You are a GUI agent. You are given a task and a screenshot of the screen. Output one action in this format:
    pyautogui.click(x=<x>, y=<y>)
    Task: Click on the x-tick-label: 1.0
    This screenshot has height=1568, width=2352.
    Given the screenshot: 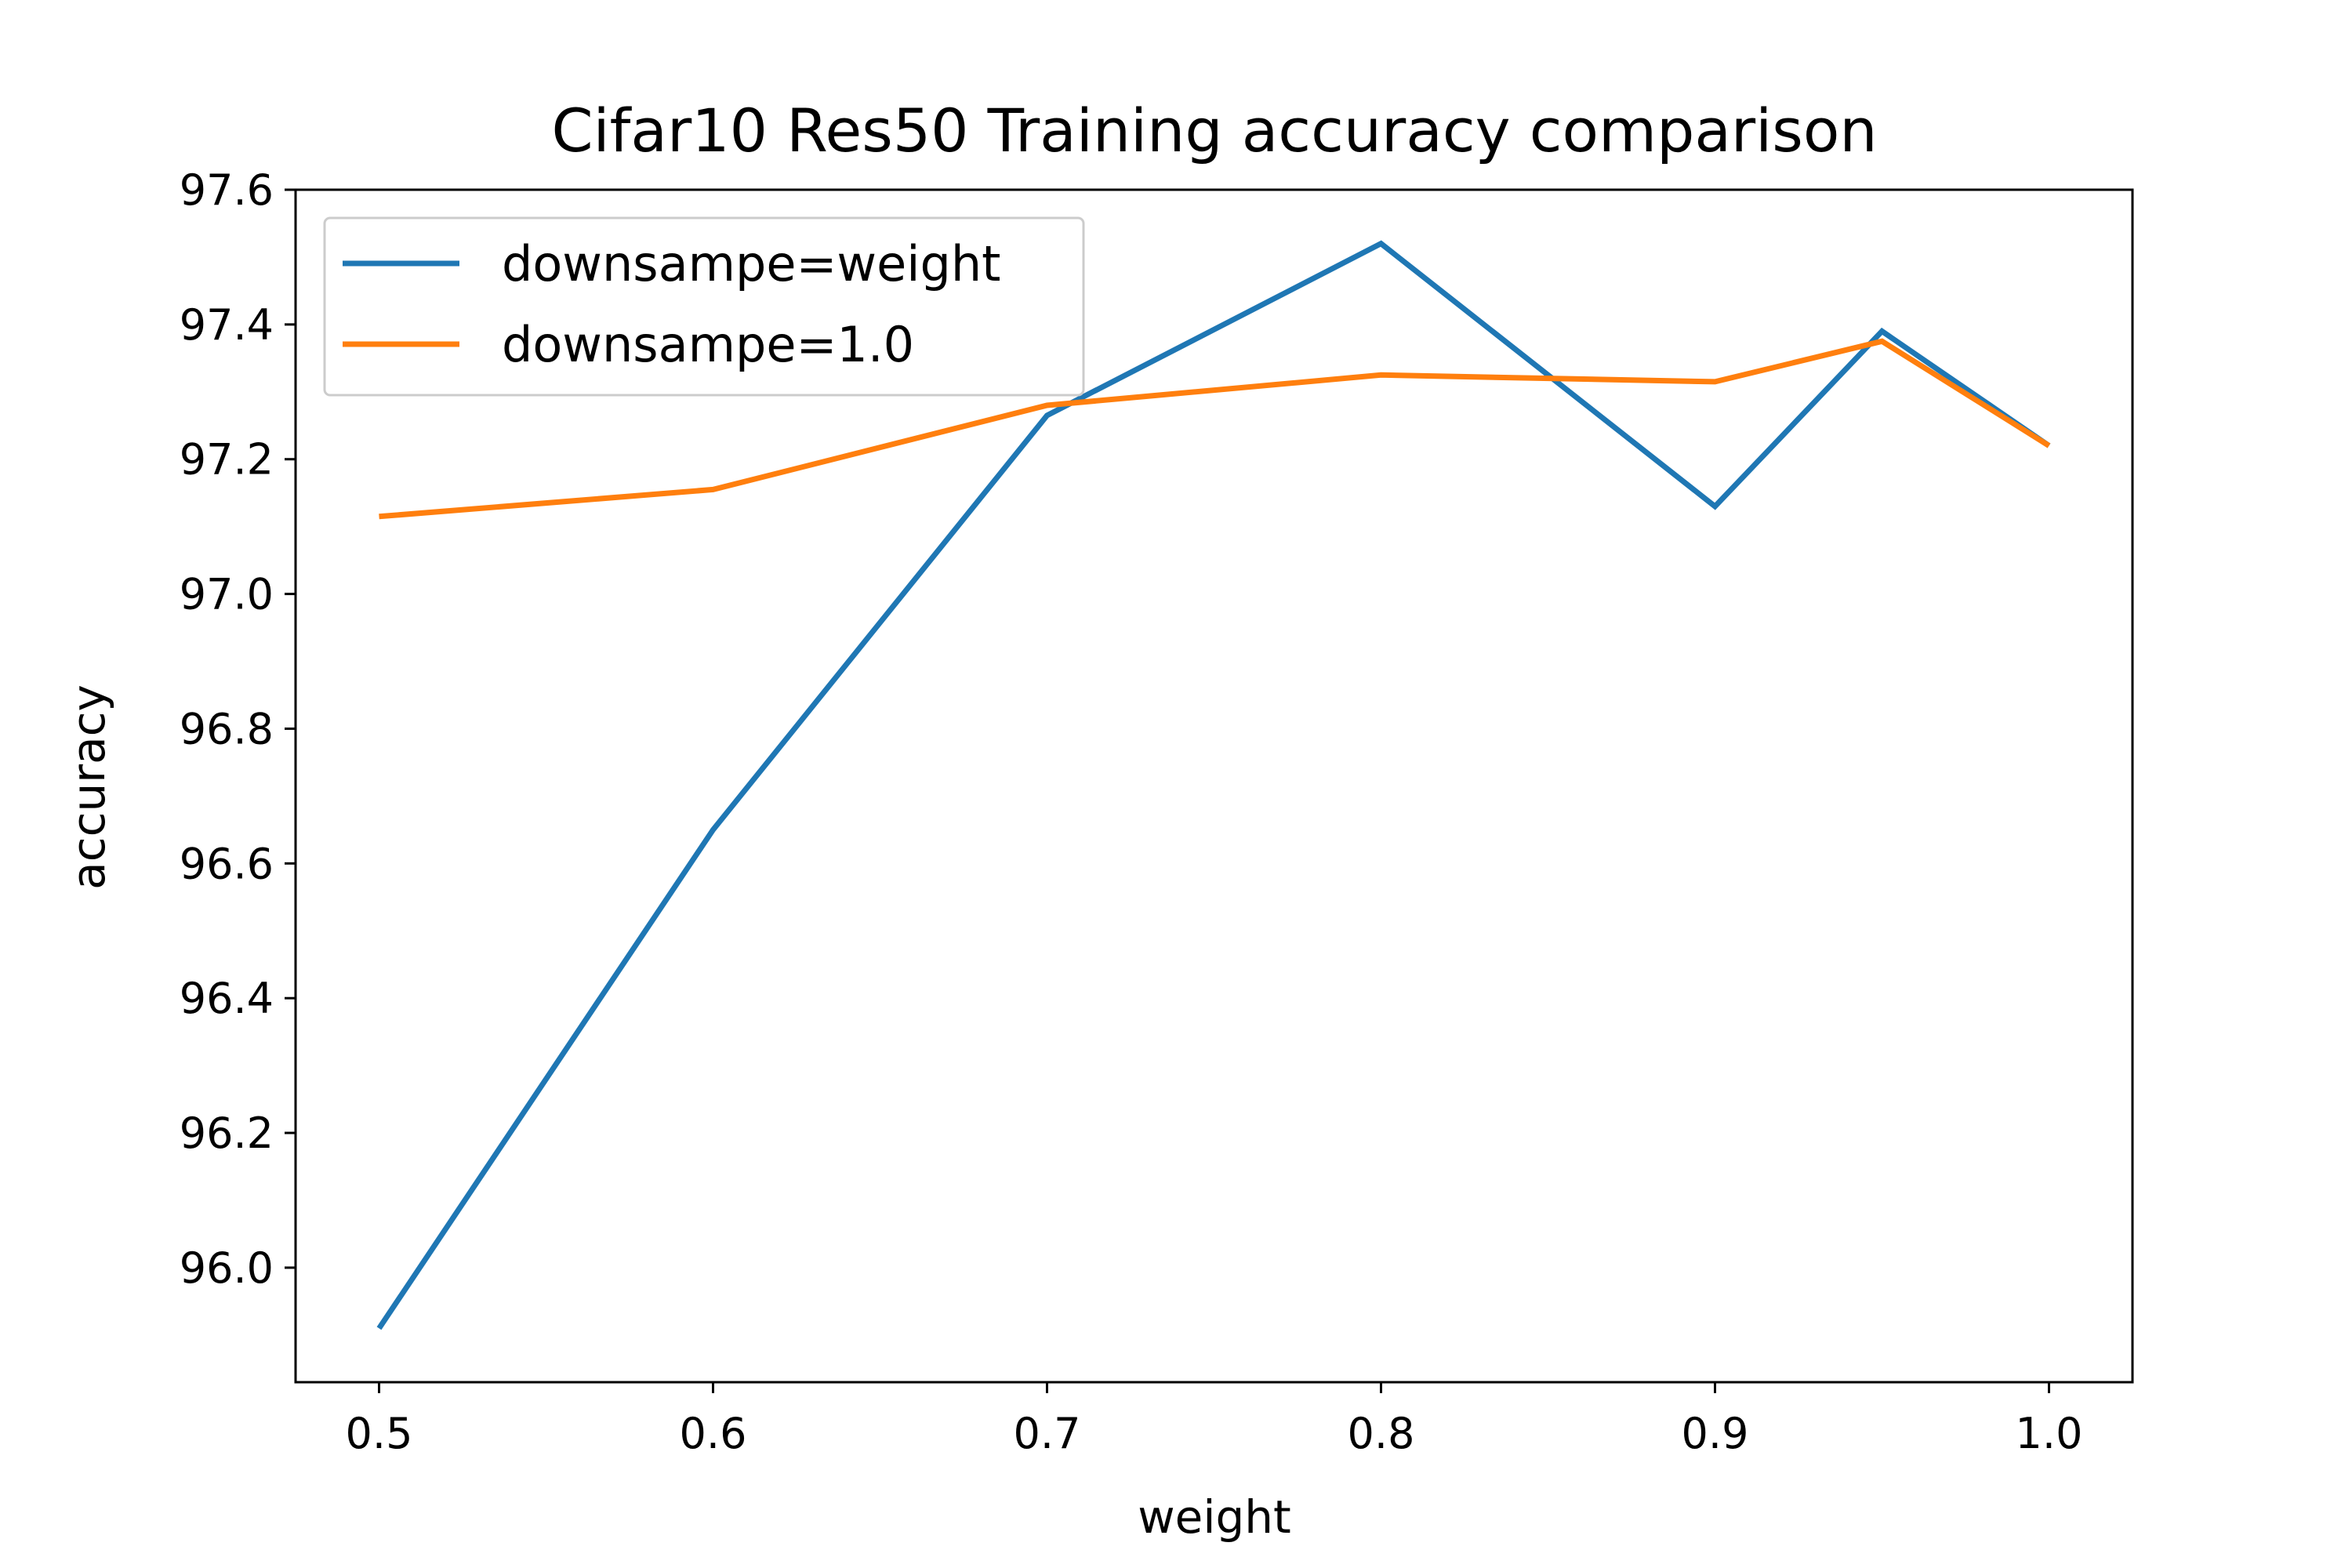 What is the action you would take?
    pyautogui.click(x=2049, y=1433)
    